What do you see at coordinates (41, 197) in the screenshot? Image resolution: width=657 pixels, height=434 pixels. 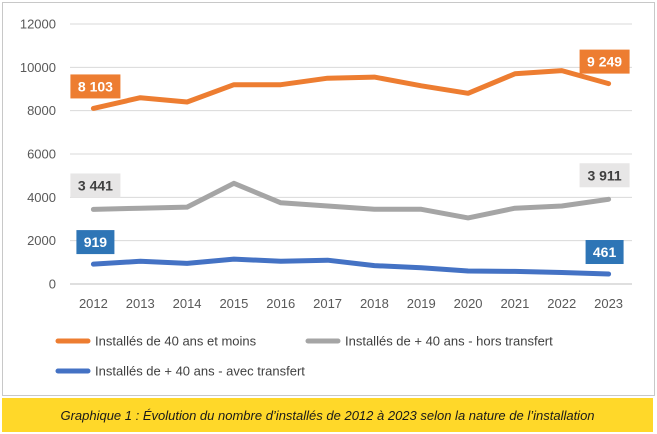 I see `y-tick-label: 4000` at bounding box center [41, 197].